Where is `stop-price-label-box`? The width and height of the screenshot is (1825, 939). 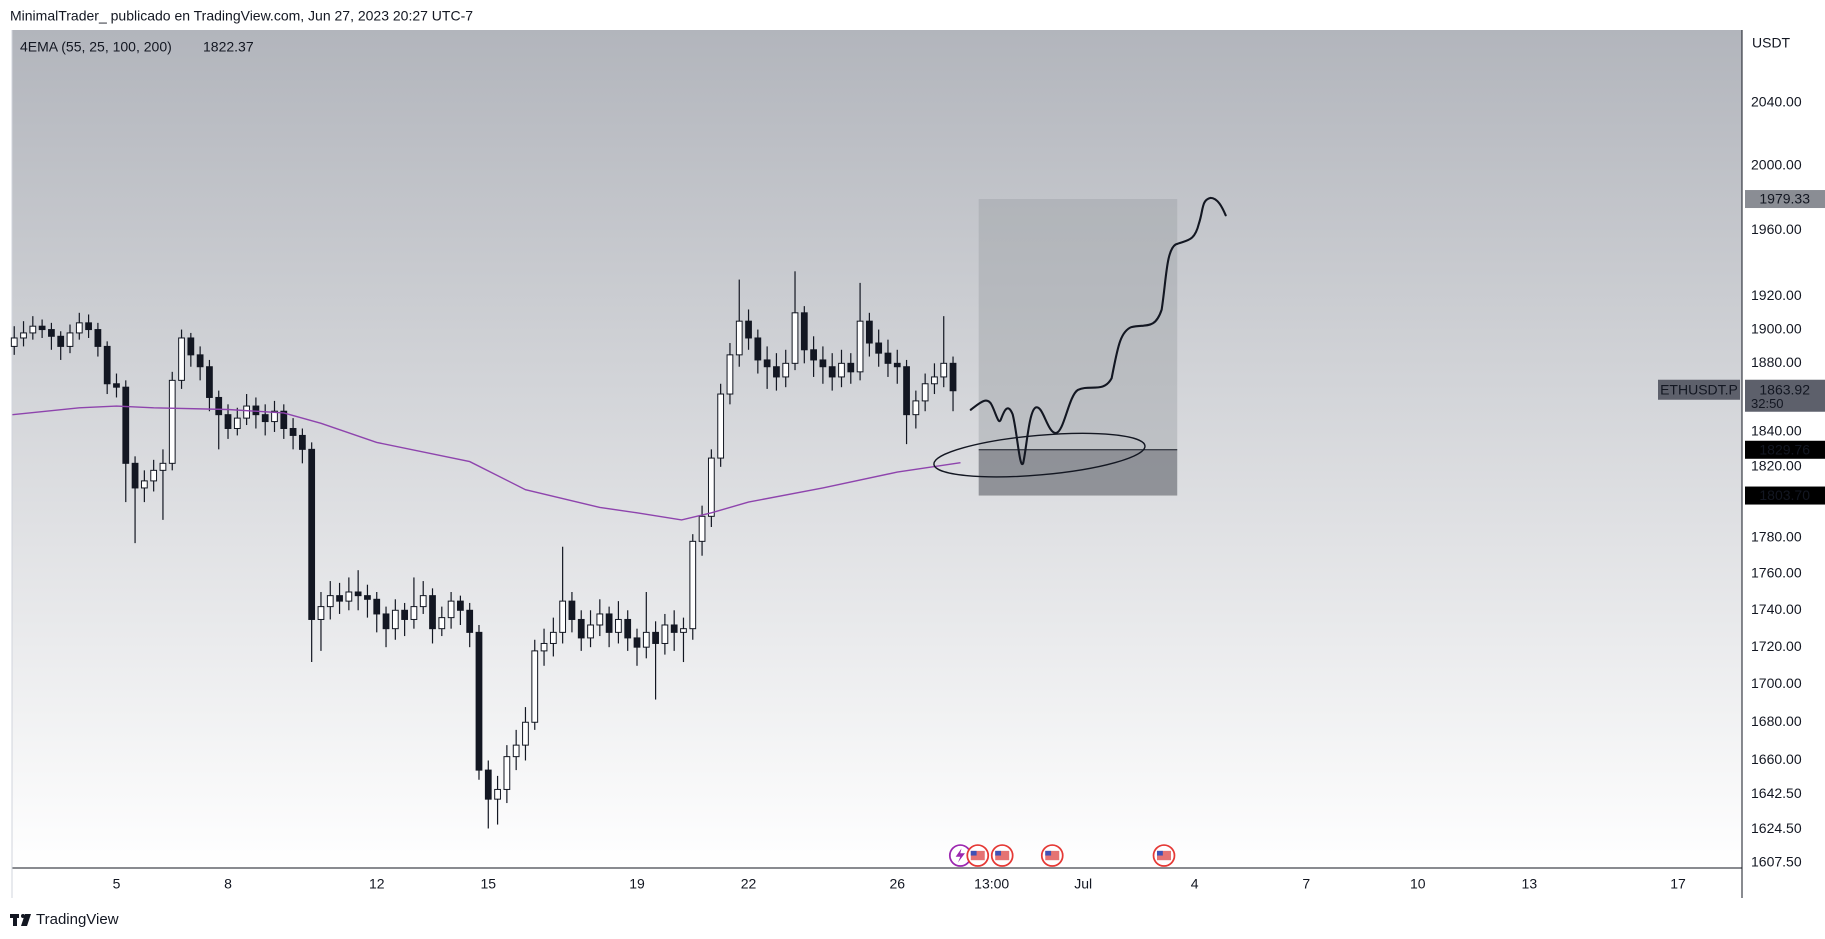 stop-price-label-box is located at coordinates (1785, 495).